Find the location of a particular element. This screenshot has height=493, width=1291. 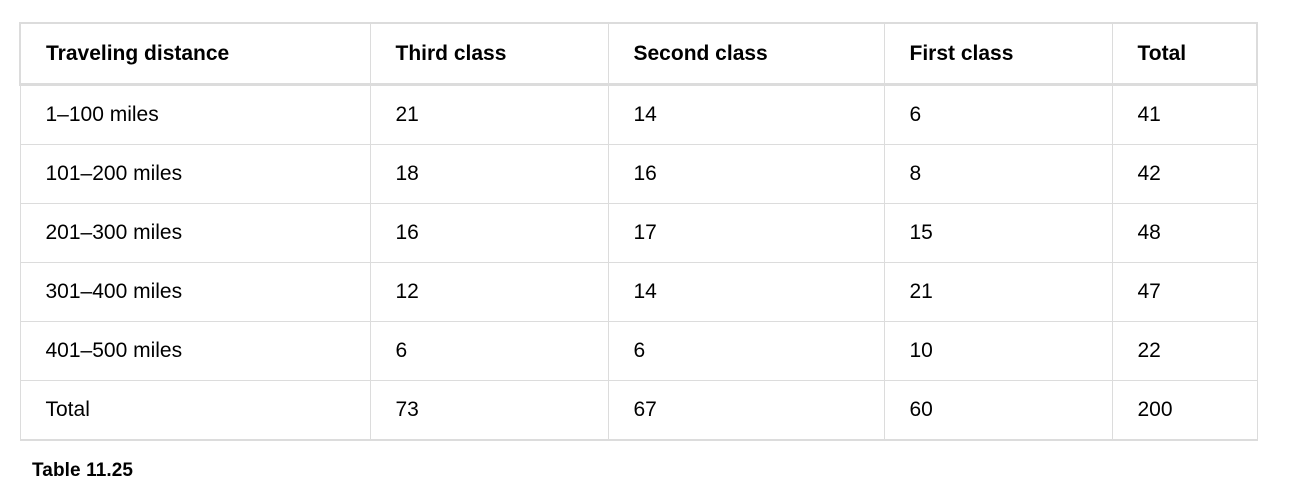

header-traveling-distance: Traveling distance is located at coordinates (195, 54).